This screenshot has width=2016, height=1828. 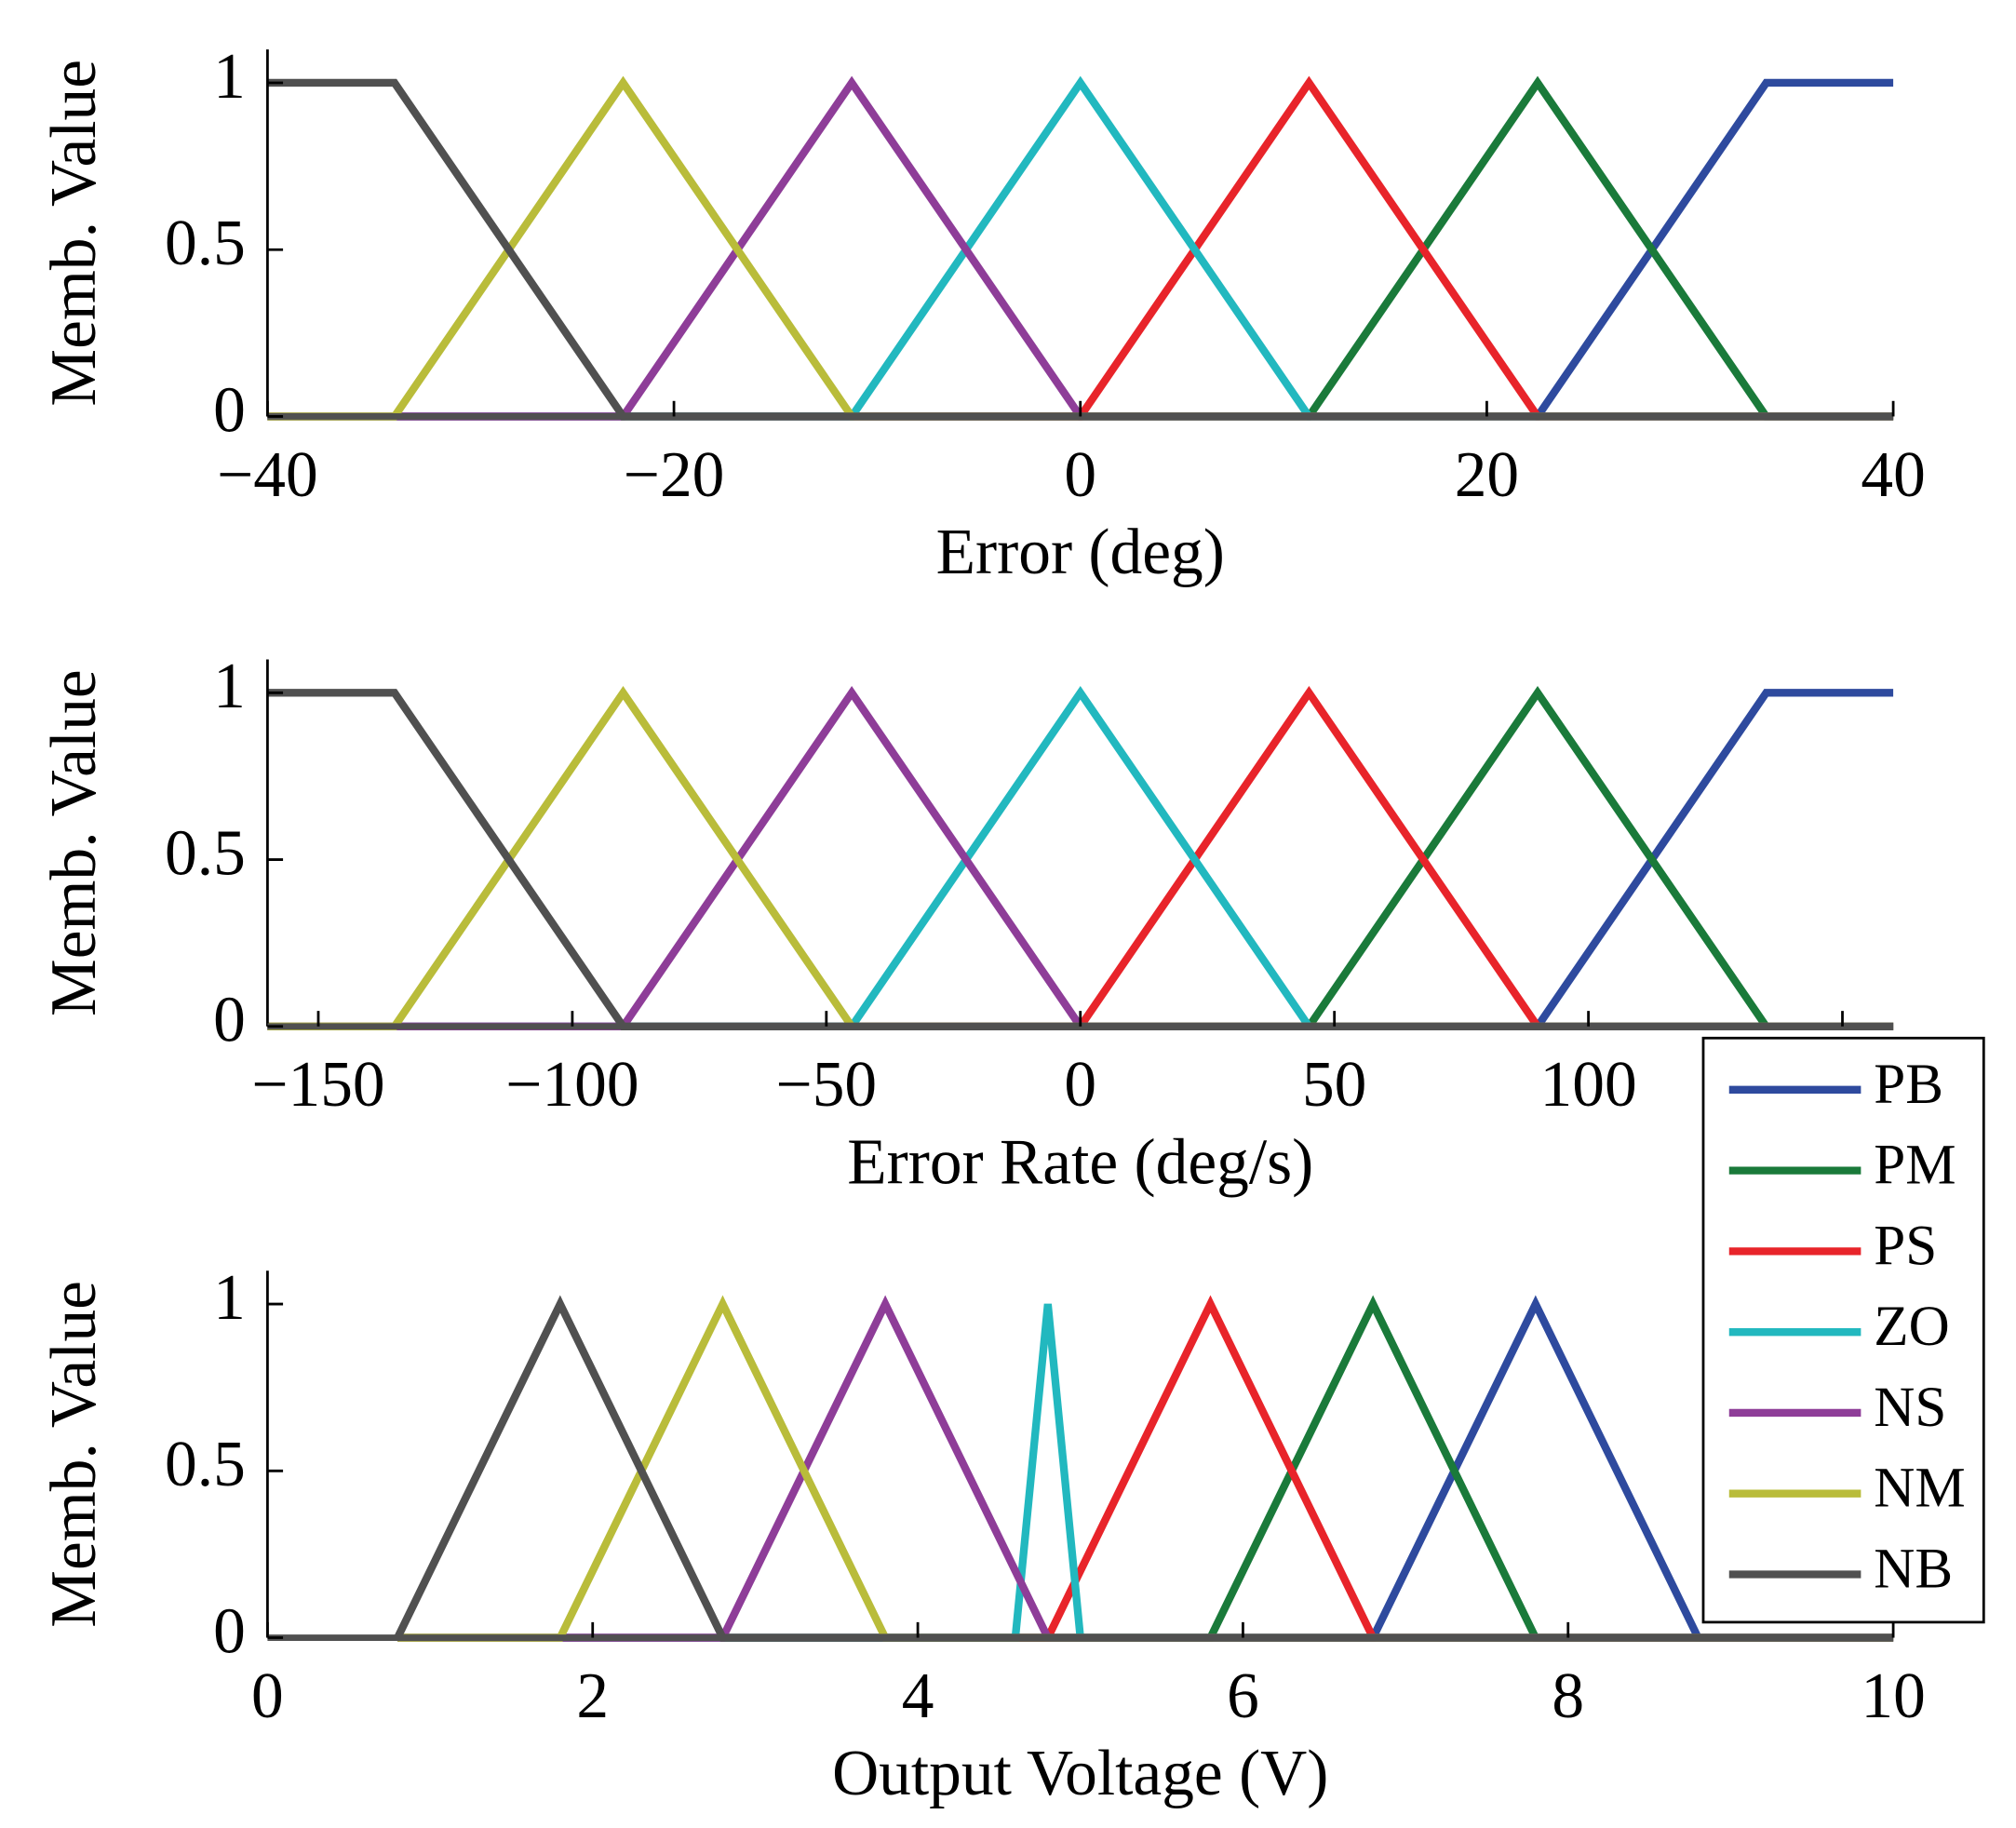 I want to click on x-tick-label: 40, so click(x=1893, y=475).